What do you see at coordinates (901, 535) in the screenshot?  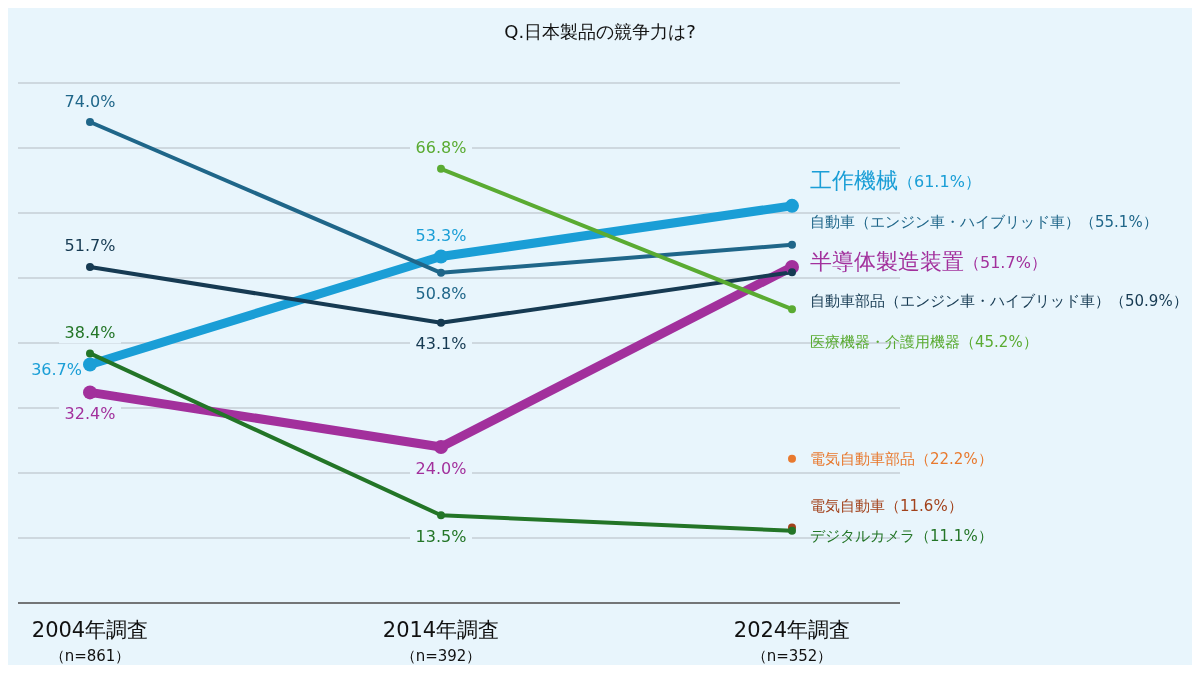 I see `data-label: デジタルカメラ（11.1%）` at bounding box center [901, 535].